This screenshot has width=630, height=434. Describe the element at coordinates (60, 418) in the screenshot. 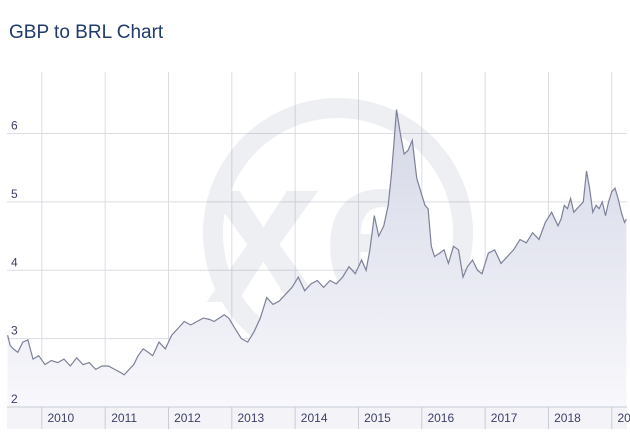

I see `x-tick-label: 2010` at that location.